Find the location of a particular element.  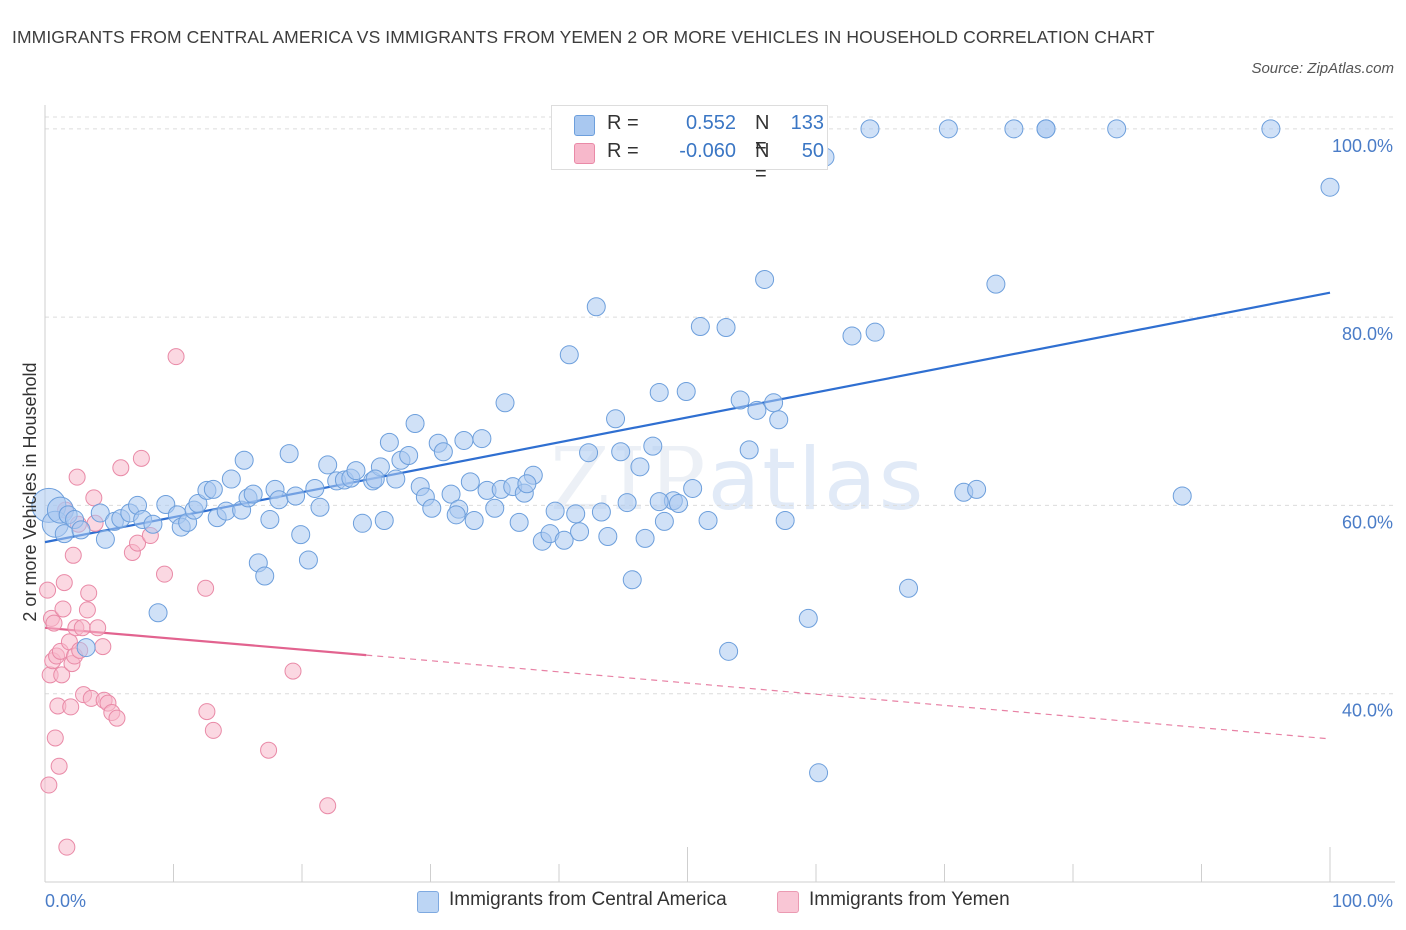

r-value: -0.060 is located at coordinates (707, 151).